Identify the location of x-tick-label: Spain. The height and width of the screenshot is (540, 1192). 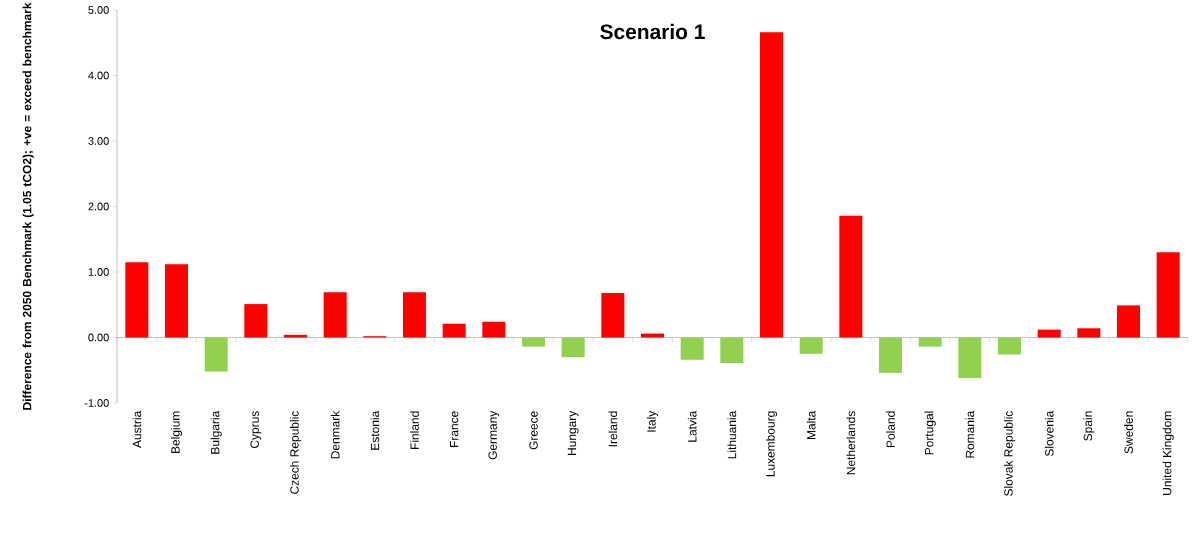
(1089, 426).